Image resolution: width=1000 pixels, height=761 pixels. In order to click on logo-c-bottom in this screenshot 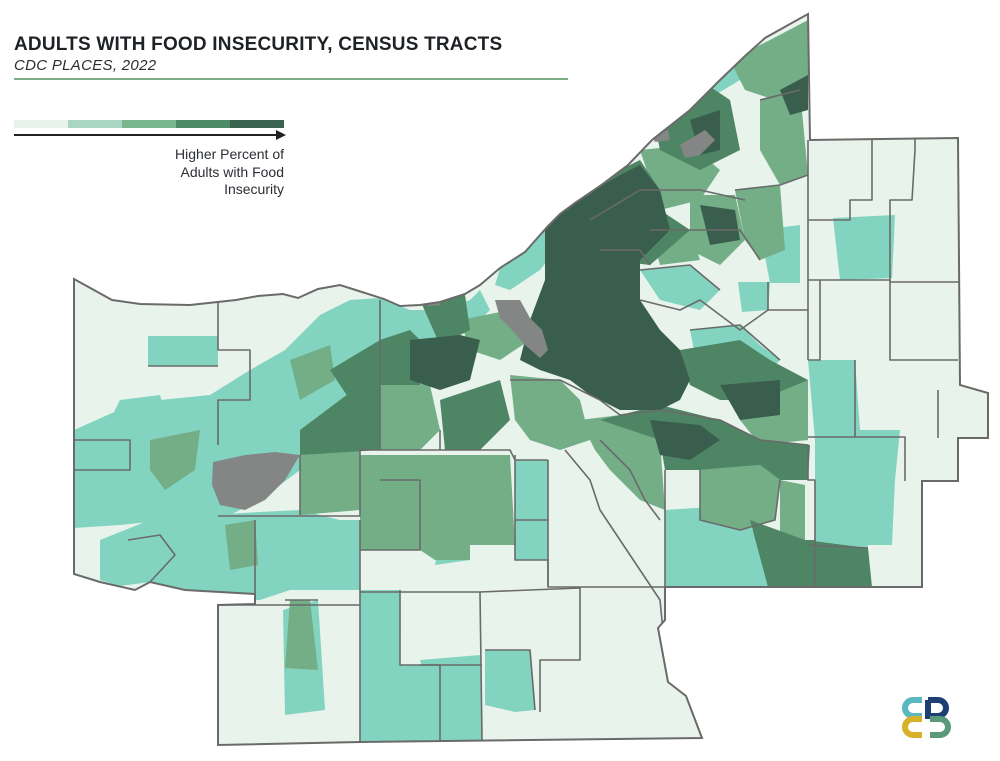, I will do `click(912, 727)`.